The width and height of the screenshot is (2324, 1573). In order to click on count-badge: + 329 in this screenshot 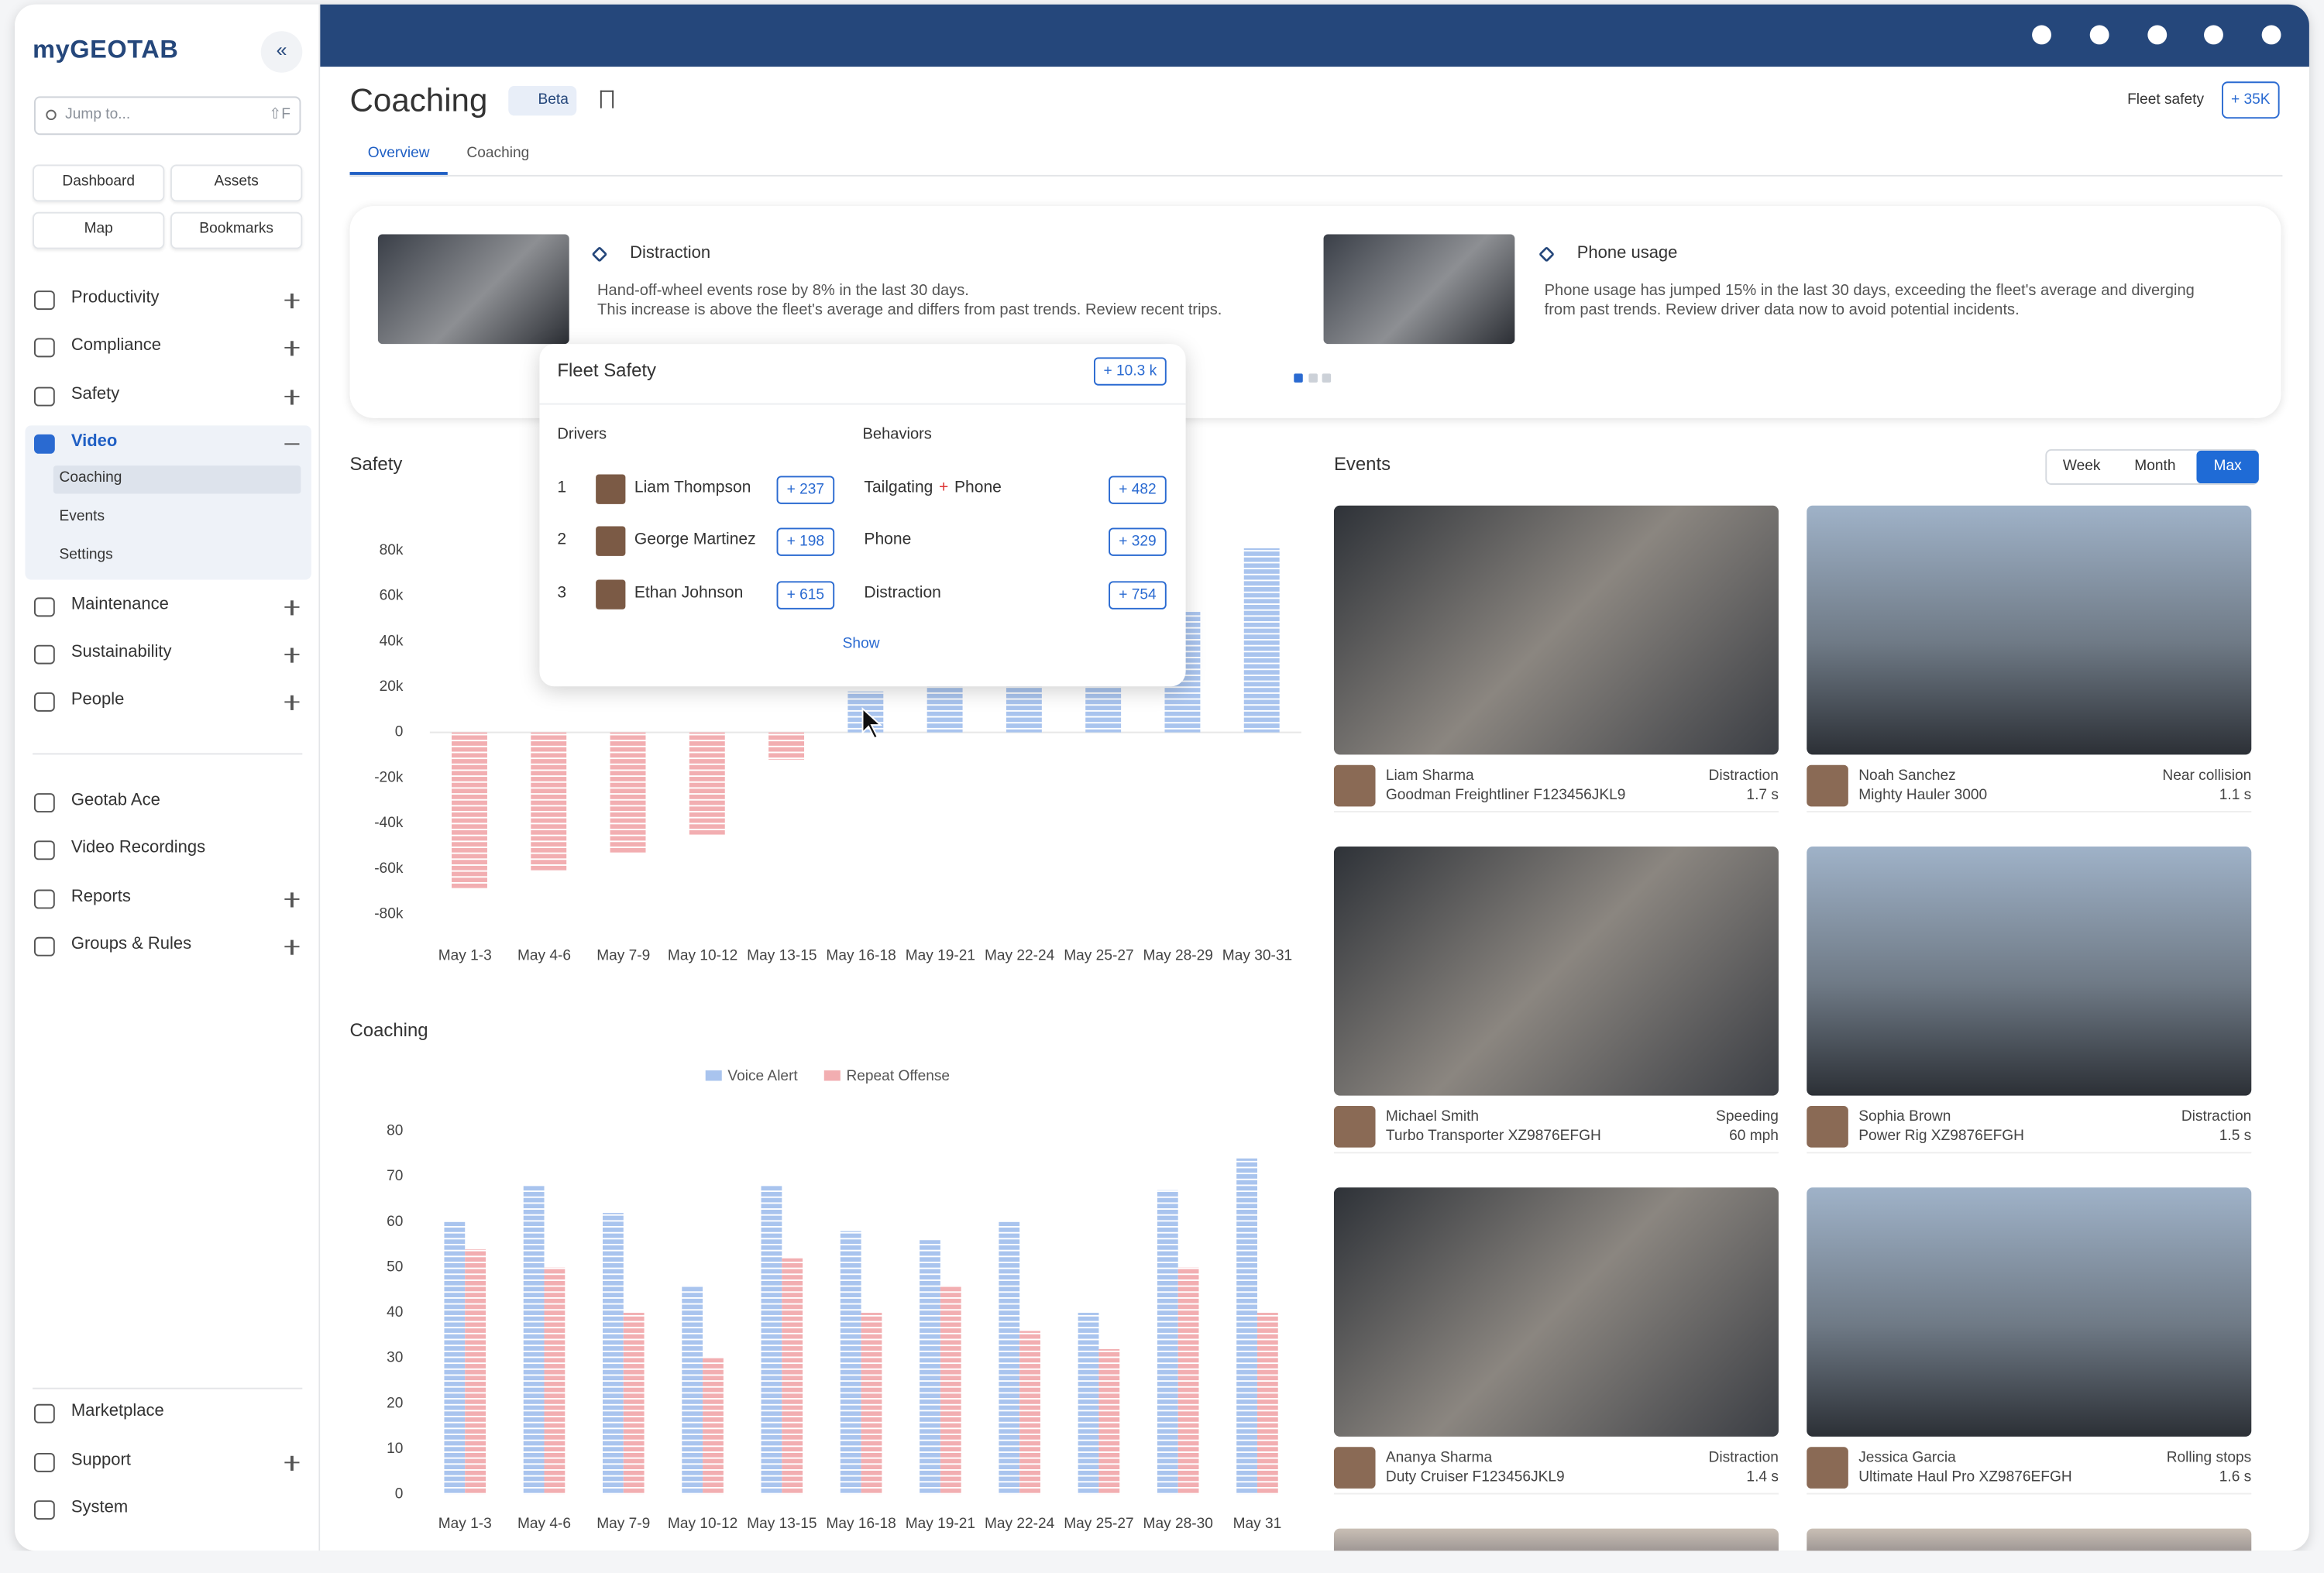, I will do `click(1138, 541)`.